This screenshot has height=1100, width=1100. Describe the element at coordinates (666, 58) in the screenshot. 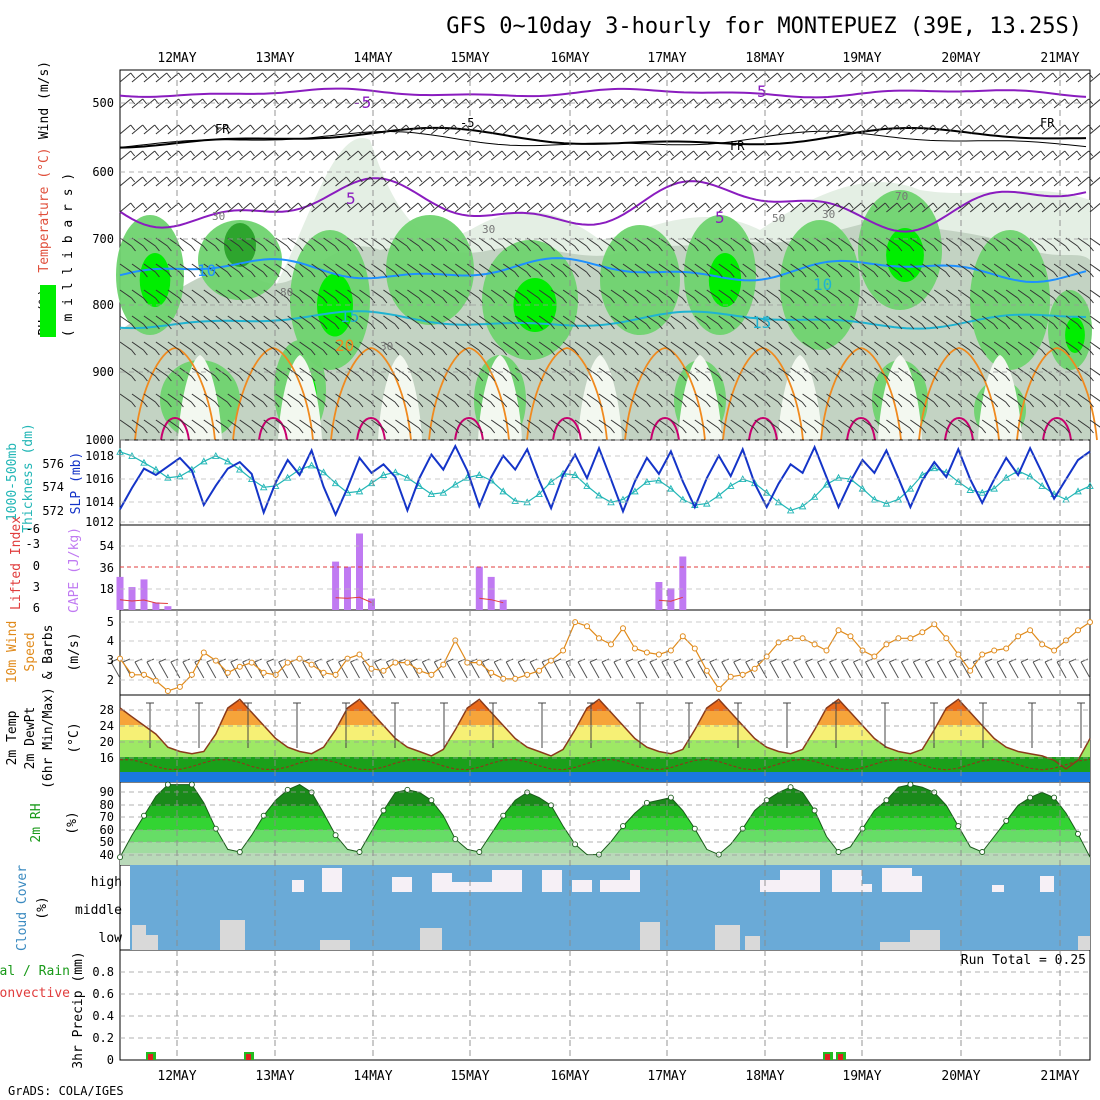

I see `date-label-top: 17MAY` at that location.